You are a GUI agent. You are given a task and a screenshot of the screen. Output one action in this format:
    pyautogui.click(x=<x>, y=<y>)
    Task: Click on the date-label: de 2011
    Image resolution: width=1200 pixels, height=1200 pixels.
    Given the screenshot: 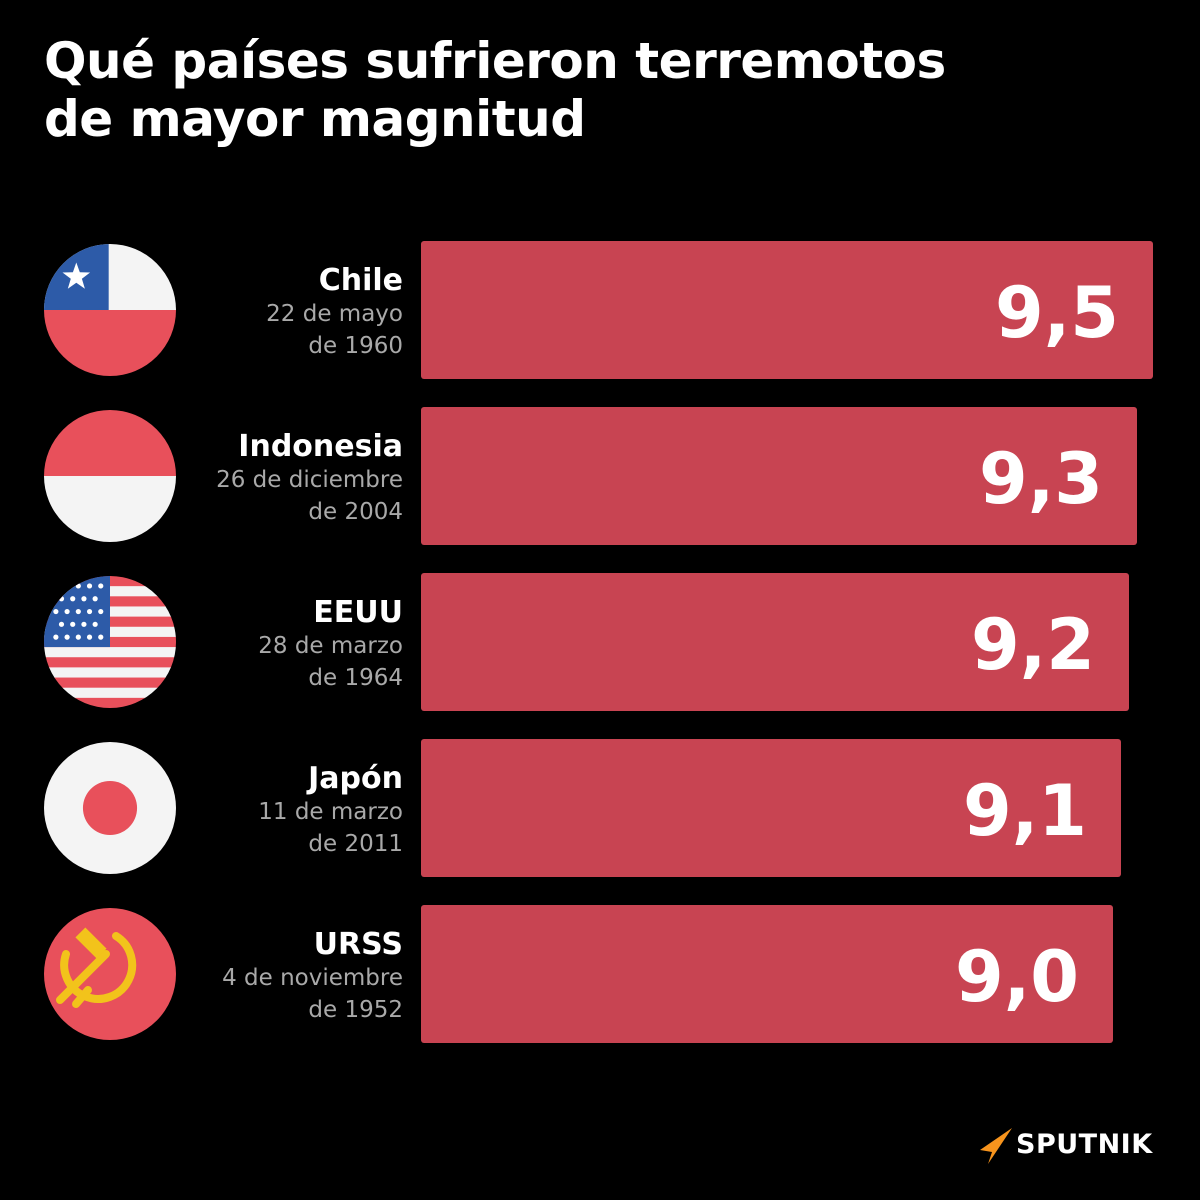 What is the action you would take?
    pyautogui.click(x=355, y=844)
    